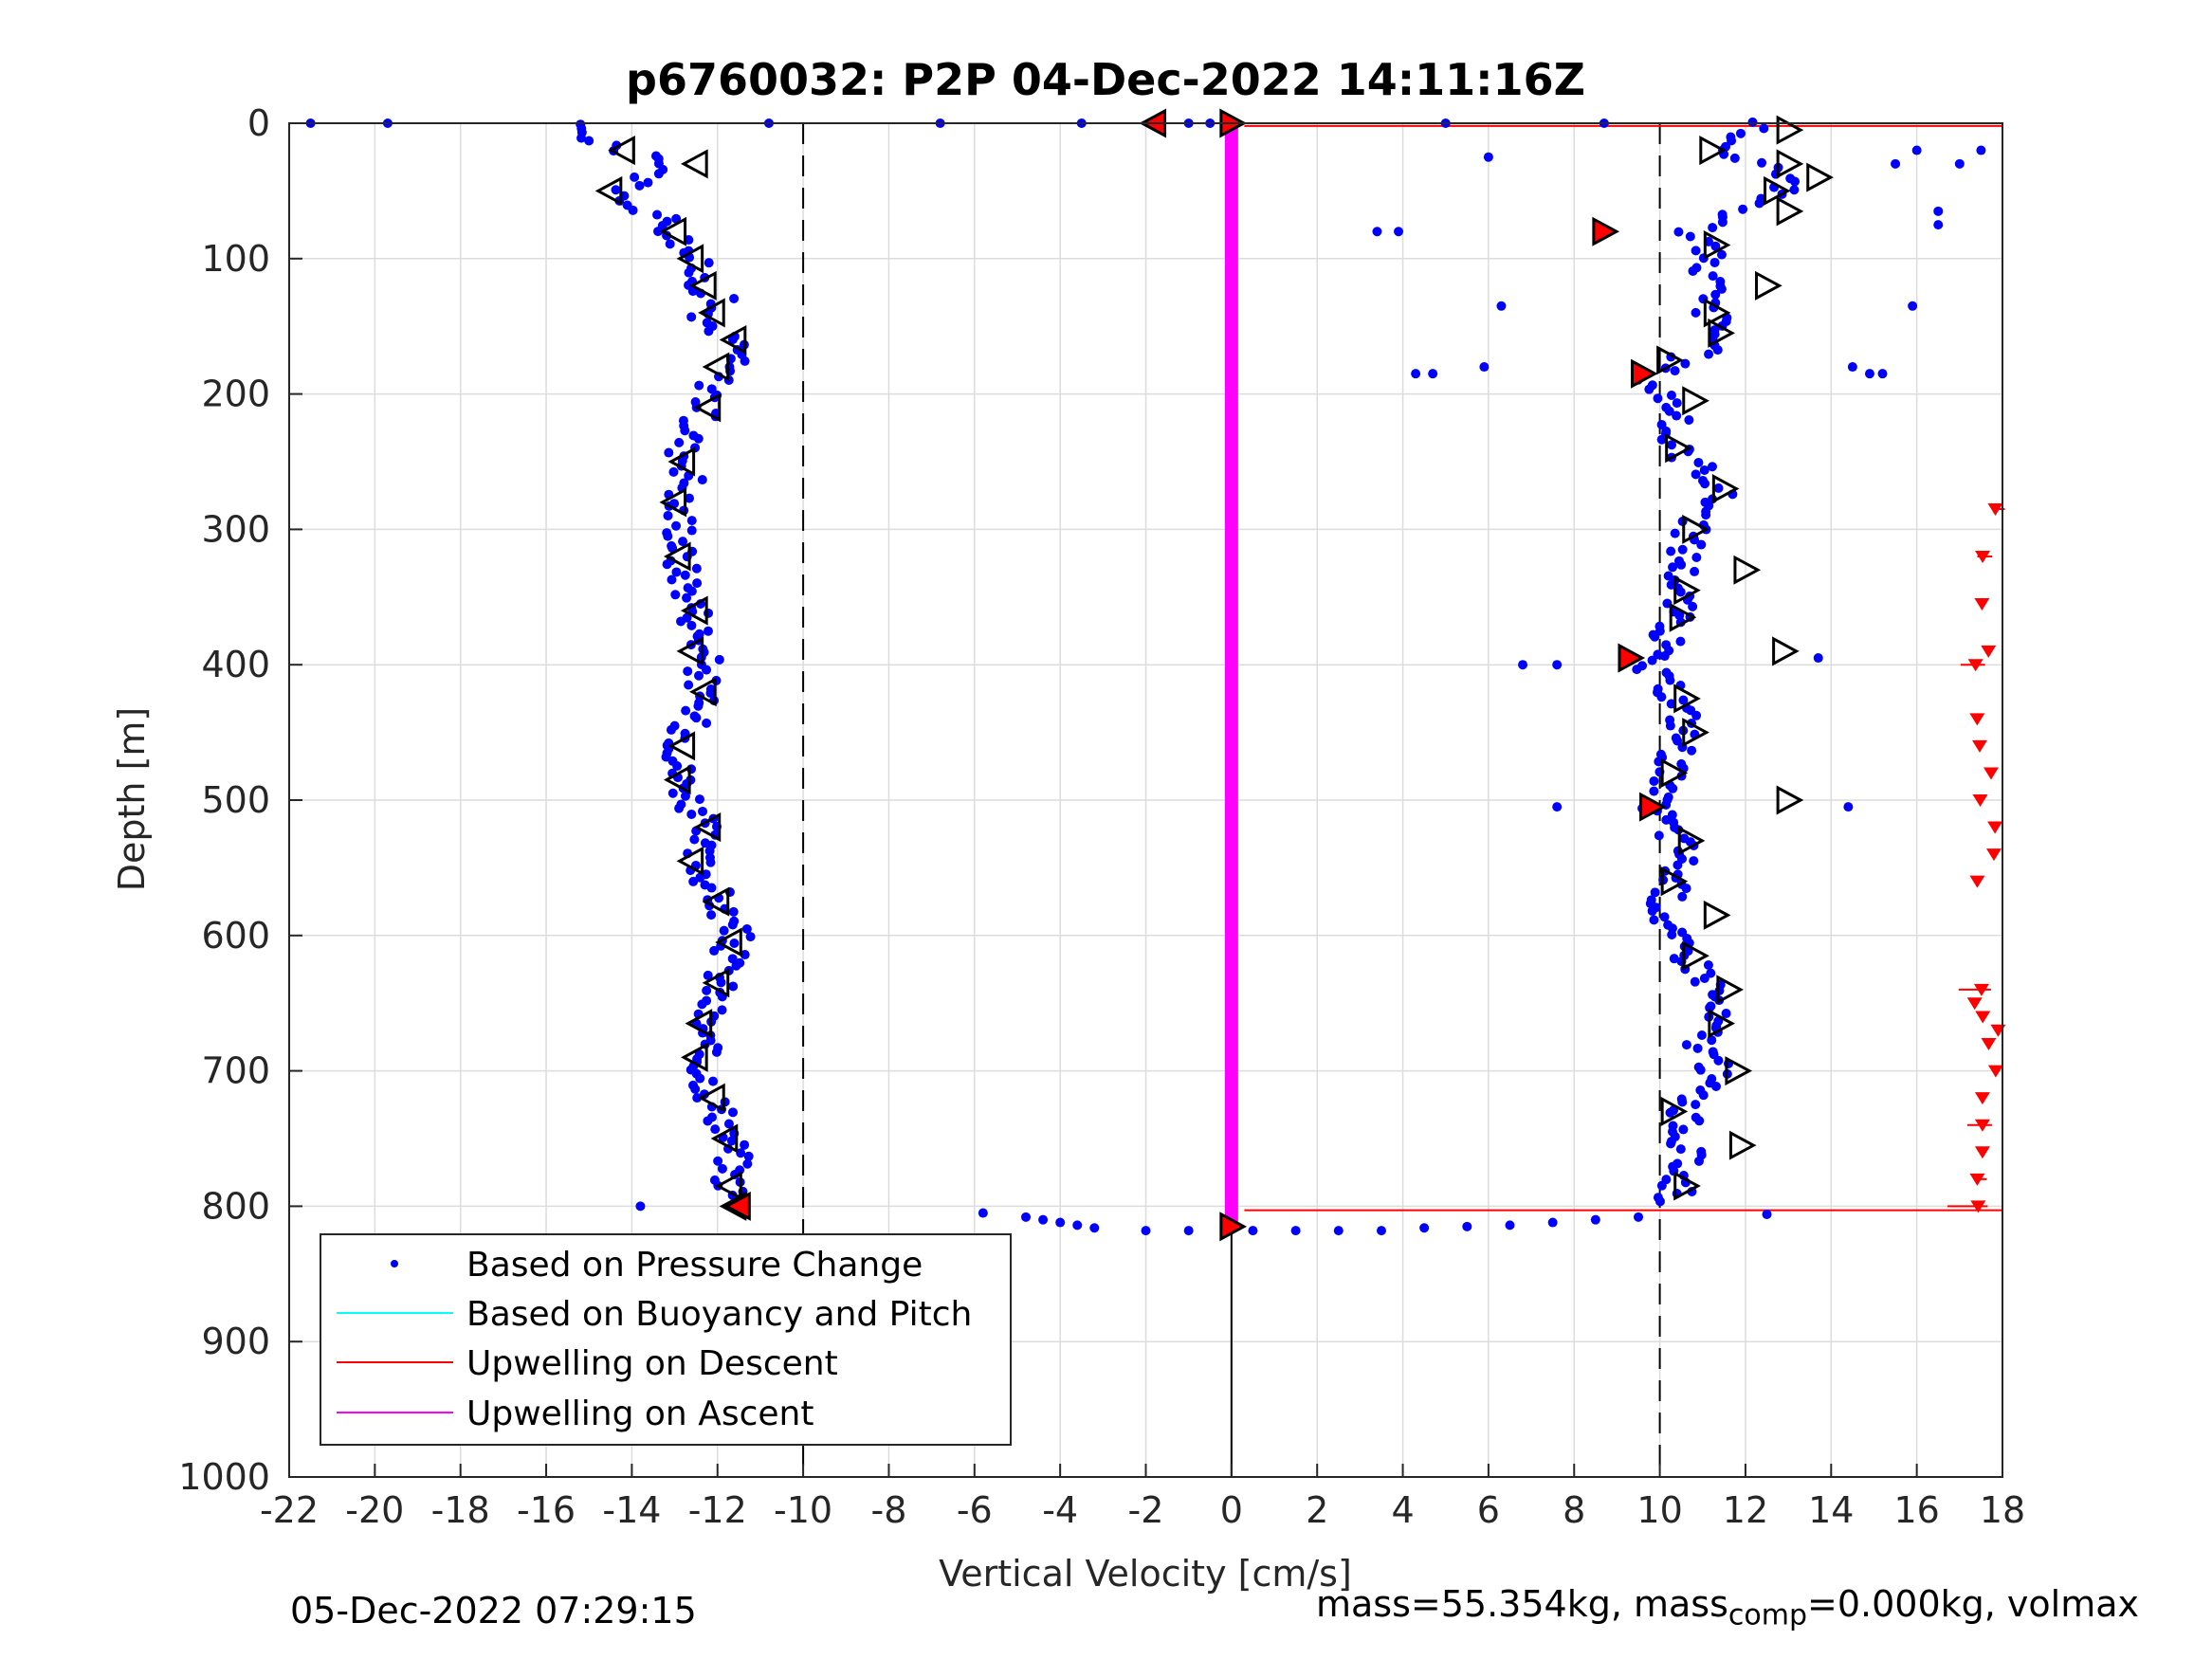 The image size is (2212, 1659). Describe the element at coordinates (1973, 1604) in the screenshot. I see `footer-mass-suffix: =0.000kg, volmax` at that location.